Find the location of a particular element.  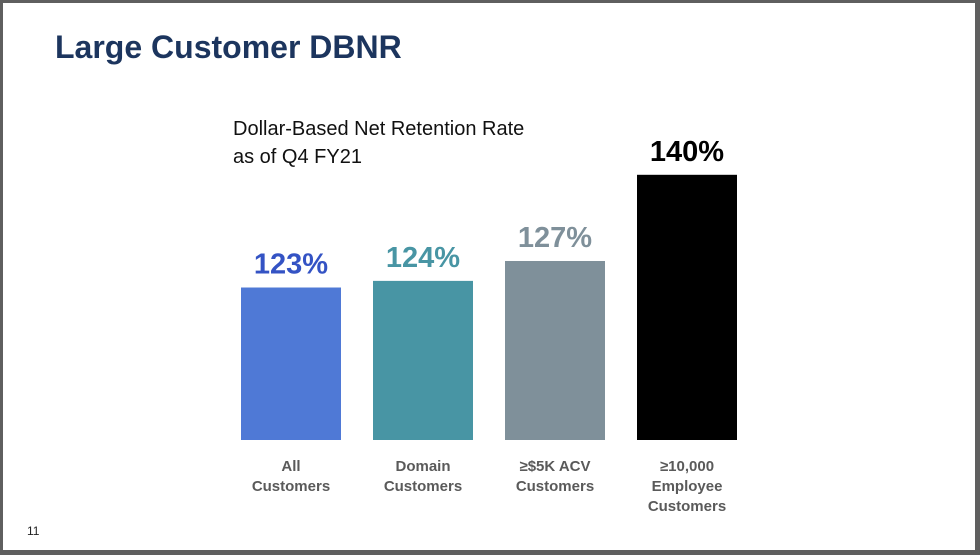

bar-value-label-4: 140% is located at coordinates (687, 152).